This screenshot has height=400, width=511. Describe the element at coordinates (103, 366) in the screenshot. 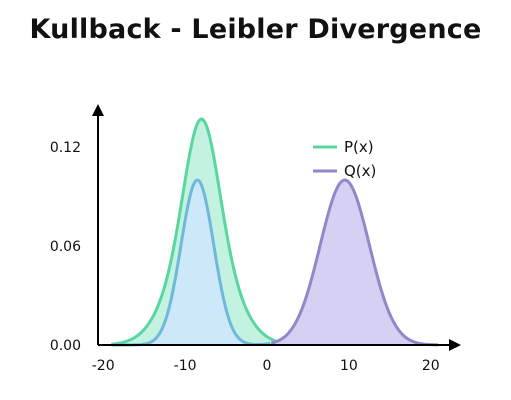

I see `x-tick-label: -20` at that location.